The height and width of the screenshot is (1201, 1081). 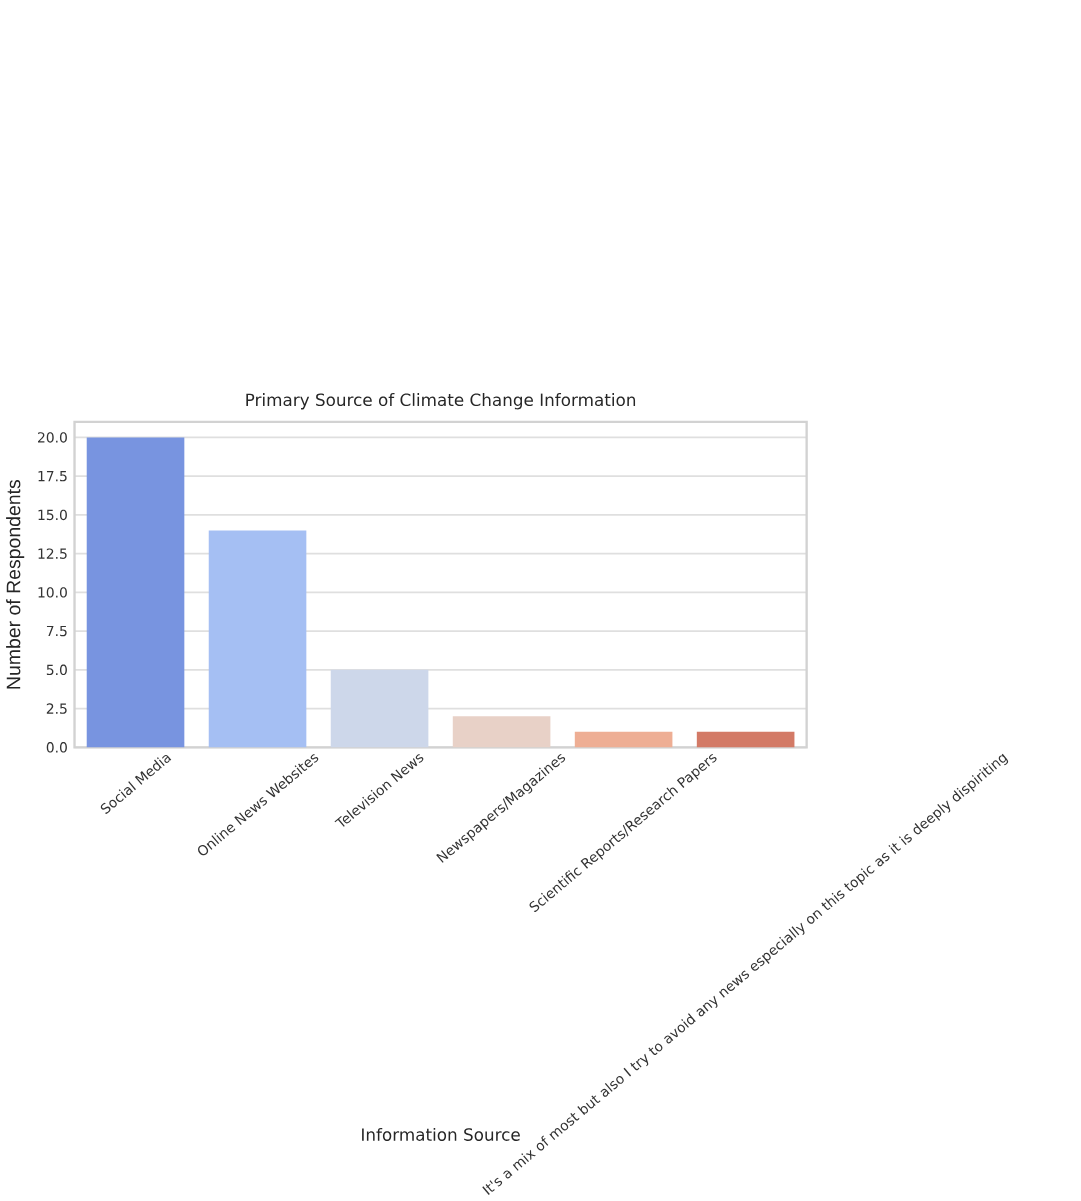 What do you see at coordinates (441, 1134) in the screenshot?
I see `x-axis-title: Information Source` at bounding box center [441, 1134].